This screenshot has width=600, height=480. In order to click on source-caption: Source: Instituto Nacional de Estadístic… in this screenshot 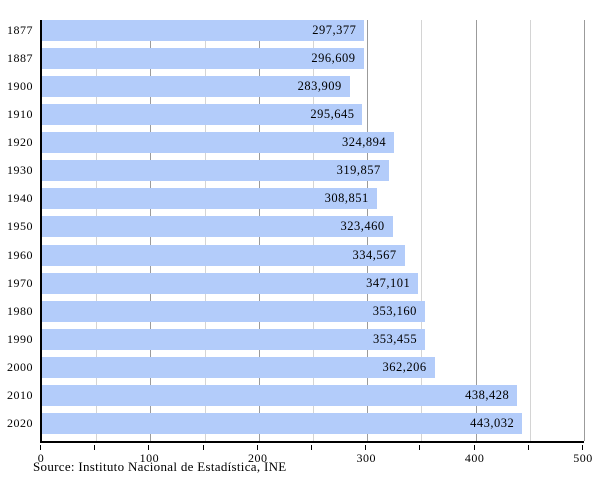, I will do `click(160, 466)`.